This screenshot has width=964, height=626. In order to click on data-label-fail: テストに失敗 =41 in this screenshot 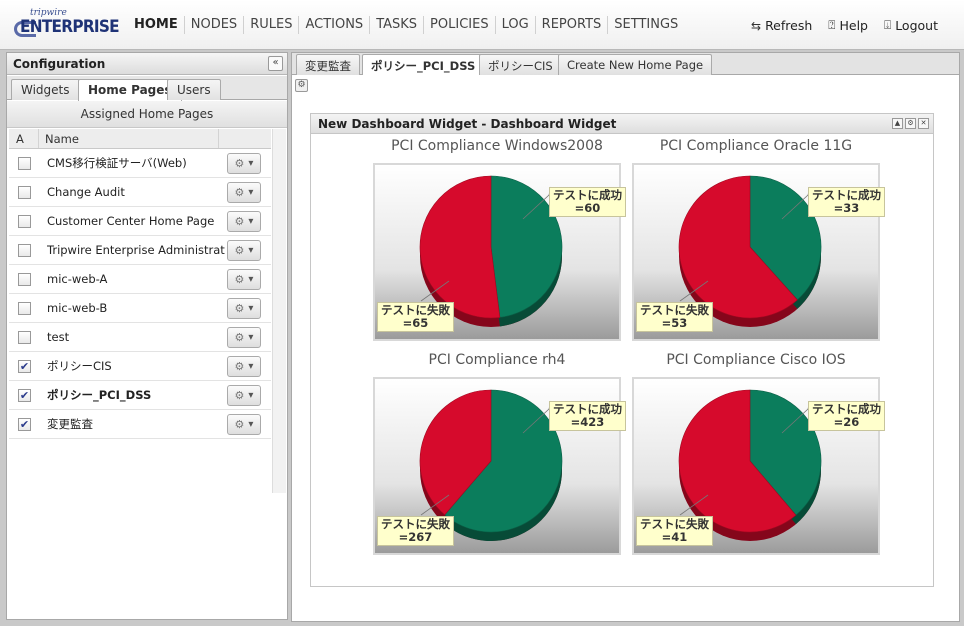, I will do `click(674, 531)`.